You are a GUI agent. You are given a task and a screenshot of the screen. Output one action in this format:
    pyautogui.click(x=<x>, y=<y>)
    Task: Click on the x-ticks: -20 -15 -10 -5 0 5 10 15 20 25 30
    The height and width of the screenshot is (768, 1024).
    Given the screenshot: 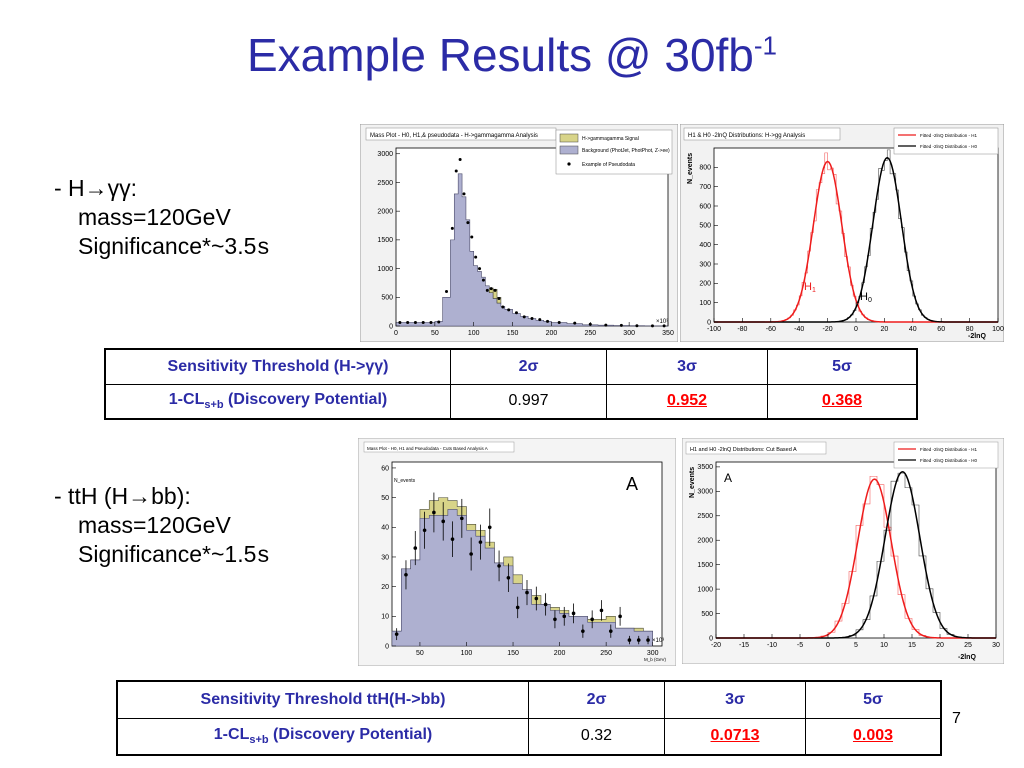 What is the action you would take?
    pyautogui.click(x=855, y=641)
    